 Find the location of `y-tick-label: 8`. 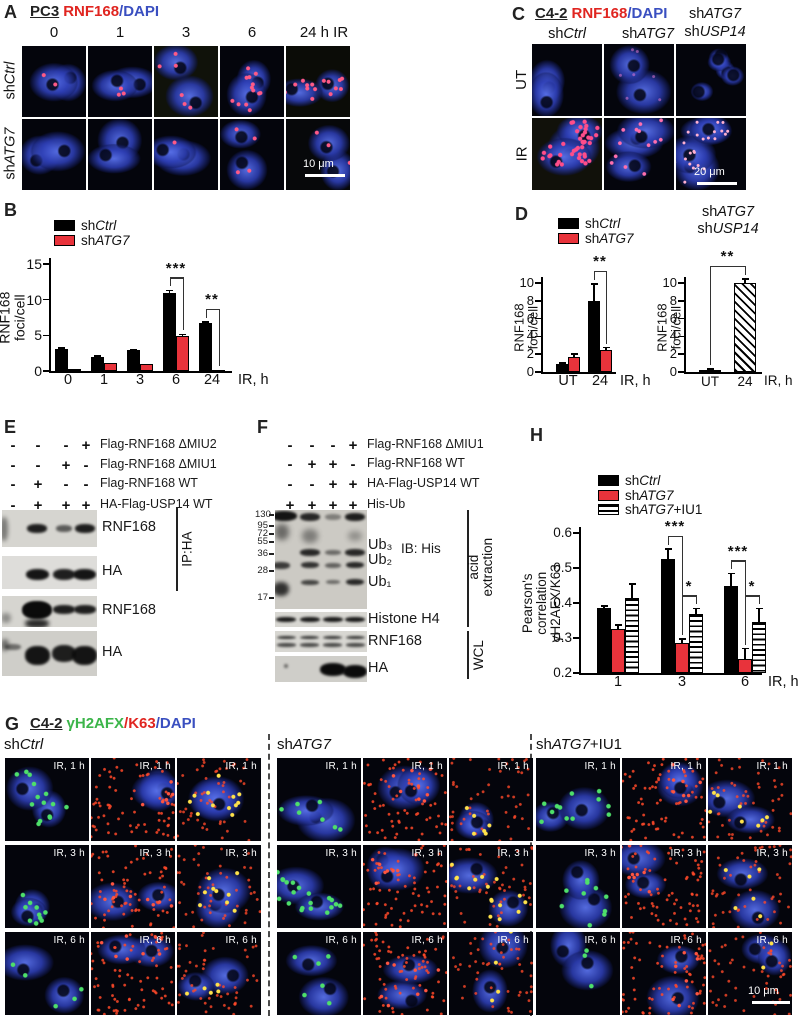

y-tick-label: 8 is located at coordinates (673, 300).